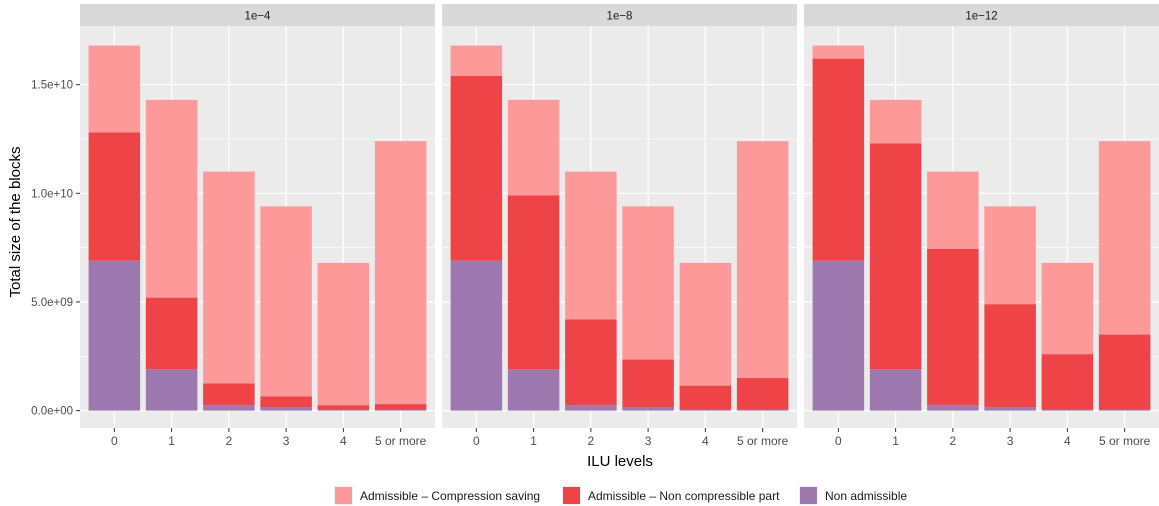 Image resolution: width=1159 pixels, height=506 pixels. I want to click on legend-item: Admissible – Non compressible part, so click(671, 495).